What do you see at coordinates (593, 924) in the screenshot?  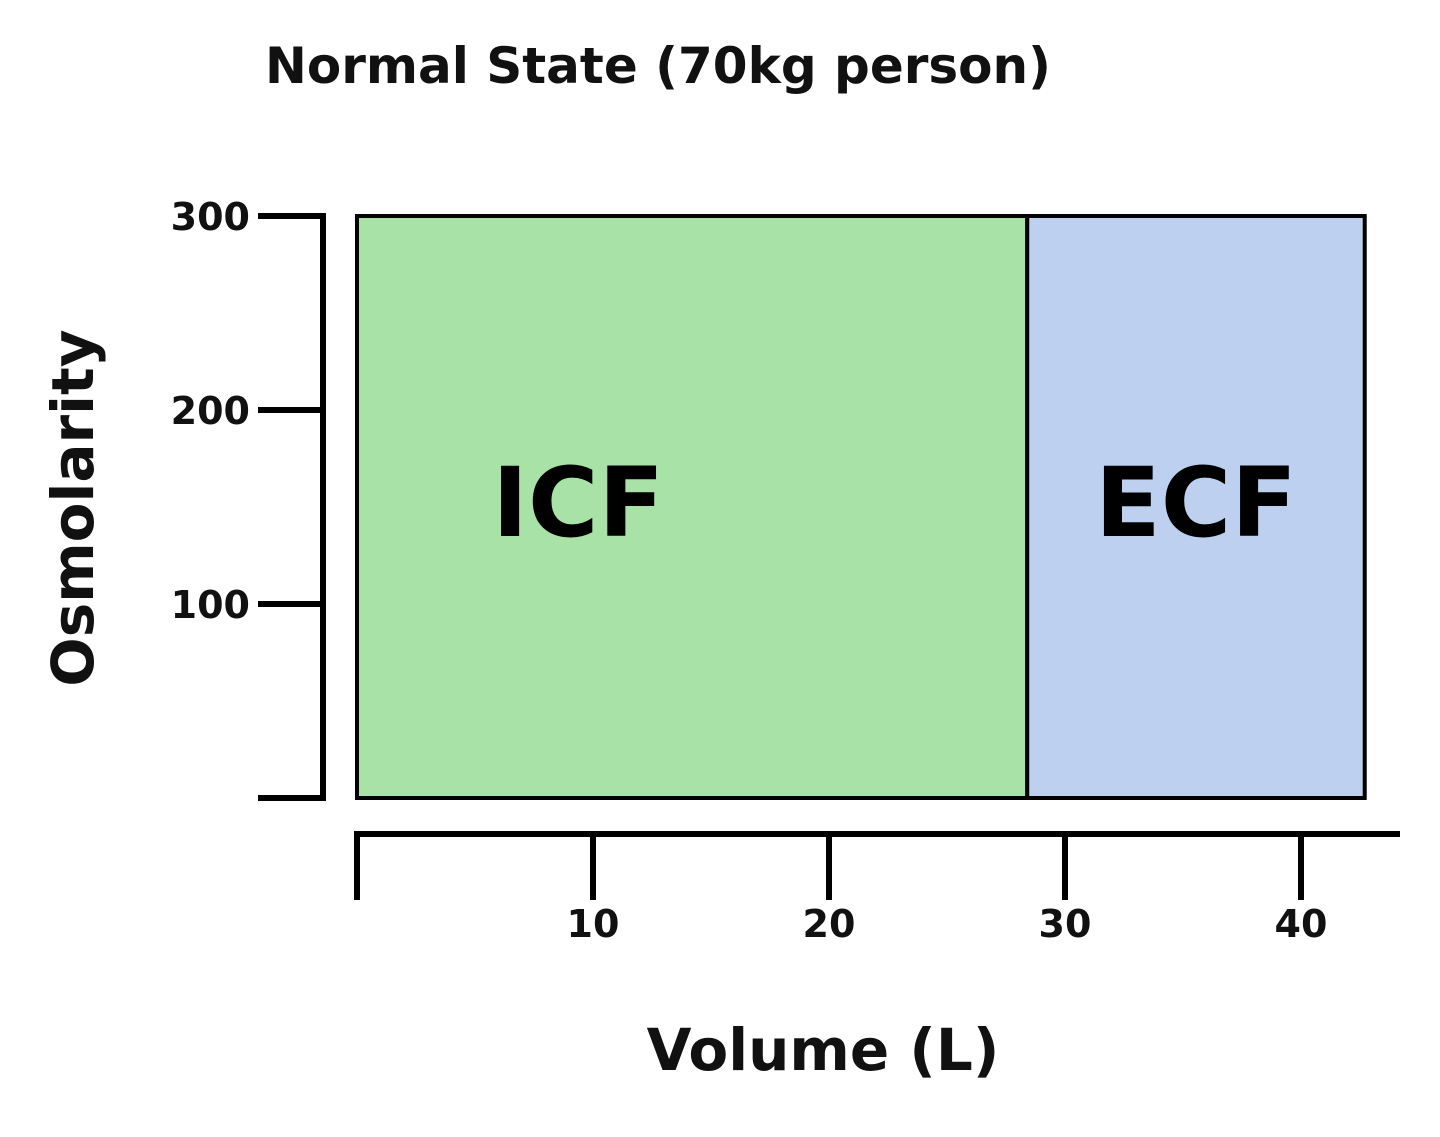 I see `x-tick-label-10: 10` at bounding box center [593, 924].